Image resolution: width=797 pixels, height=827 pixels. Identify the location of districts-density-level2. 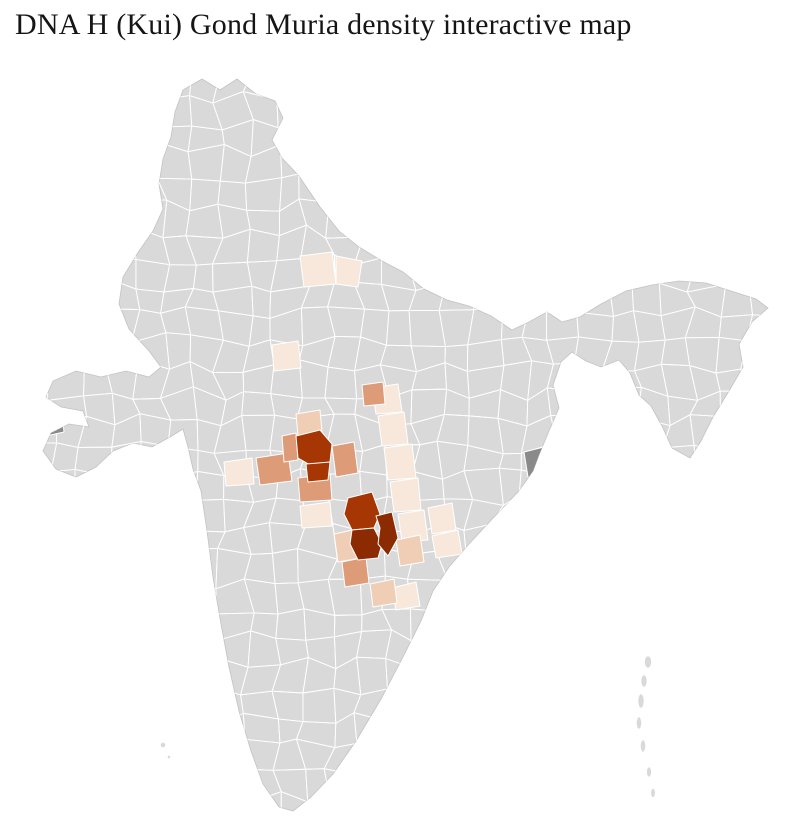
(360, 508).